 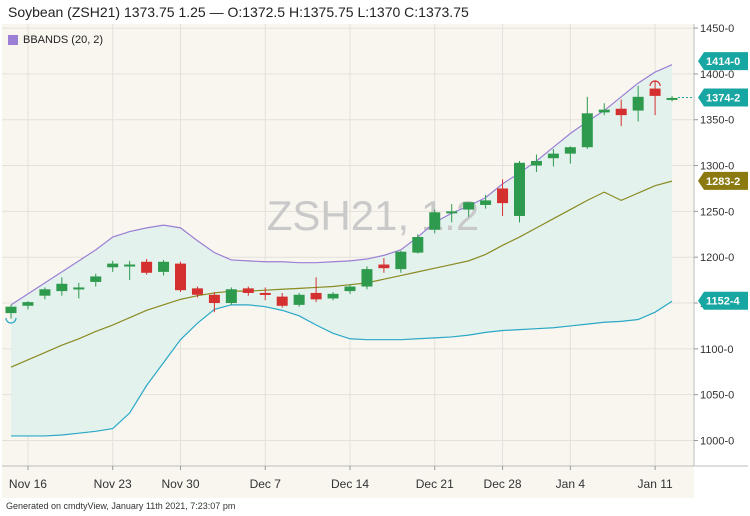 What do you see at coordinates (11, 320) in the screenshot?
I see `arc-marker-low` at bounding box center [11, 320].